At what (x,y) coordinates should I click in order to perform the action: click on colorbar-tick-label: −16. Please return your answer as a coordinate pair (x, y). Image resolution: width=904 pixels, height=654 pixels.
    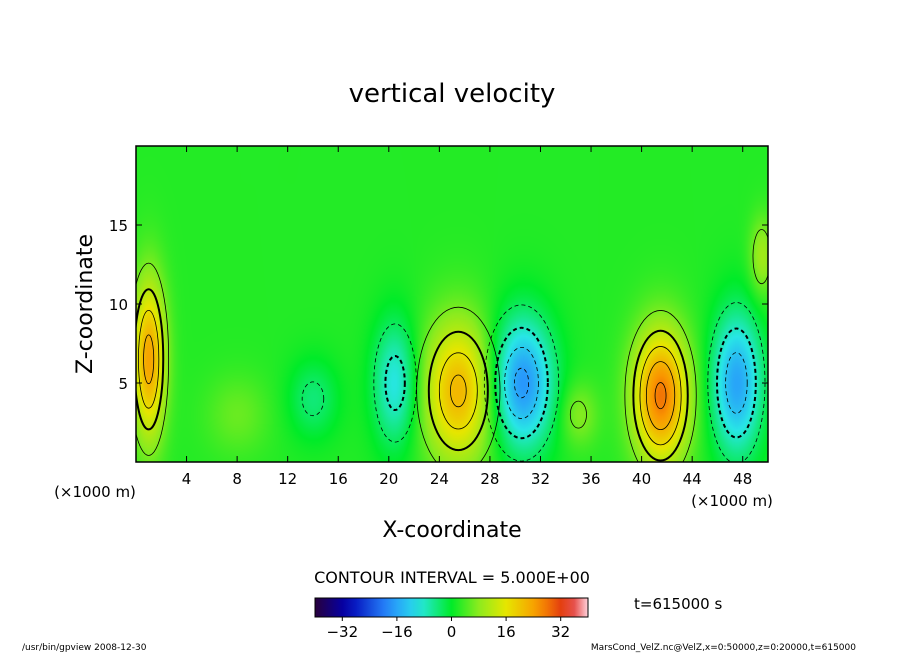
    Looking at the image, I should click on (397, 632).